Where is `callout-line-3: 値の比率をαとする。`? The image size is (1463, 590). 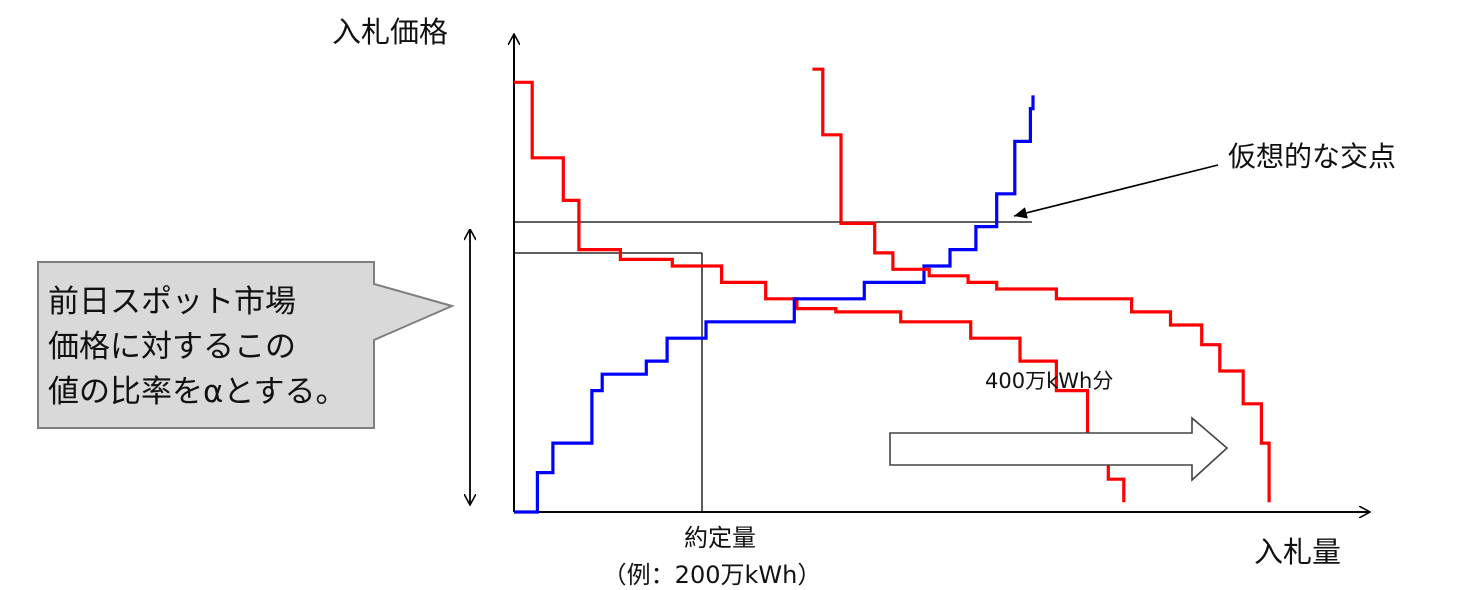 callout-line-3: 値の比率をαとする。 is located at coordinates (197, 392).